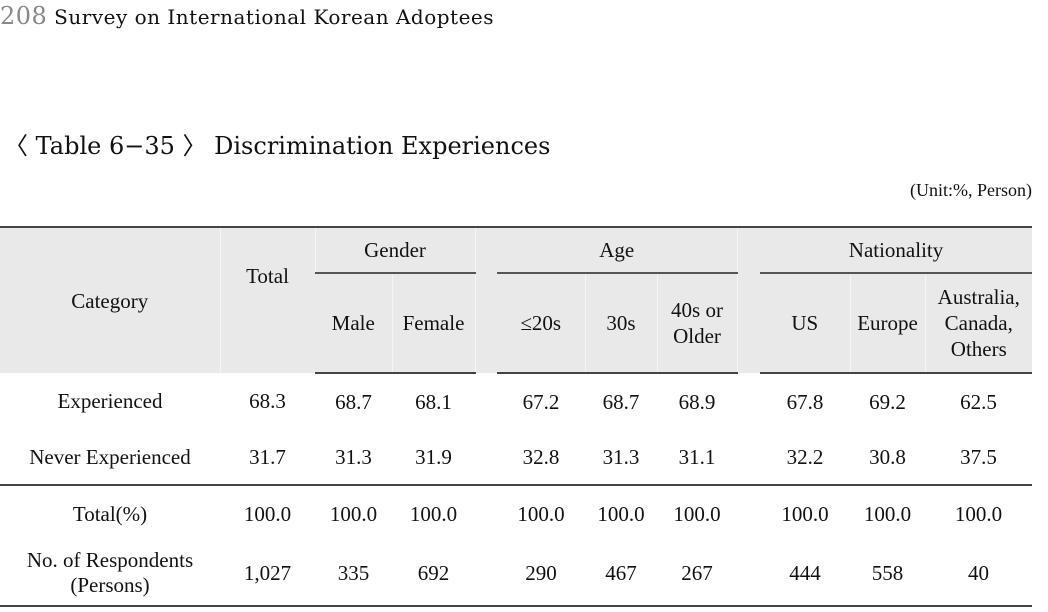 The width and height of the screenshot is (1048, 612). I want to click on cell-value: 31.7, so click(267, 456).